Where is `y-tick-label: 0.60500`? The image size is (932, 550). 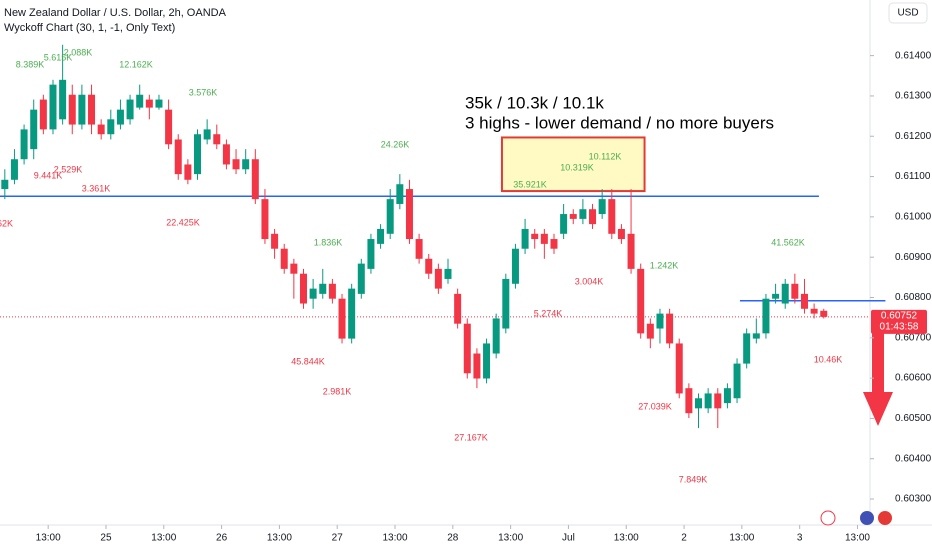 y-tick-label: 0.60500 is located at coordinates (913, 418).